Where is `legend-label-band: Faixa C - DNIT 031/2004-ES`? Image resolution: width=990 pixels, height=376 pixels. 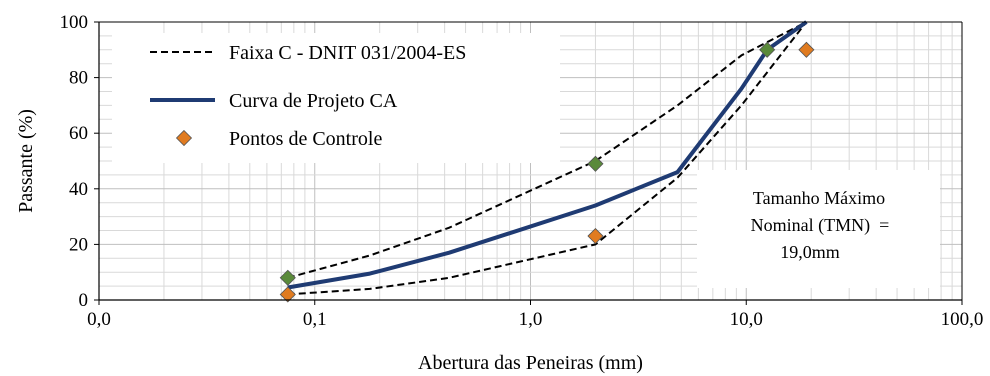 legend-label-band: Faixa C - DNIT 031/2004-ES is located at coordinates (347, 53).